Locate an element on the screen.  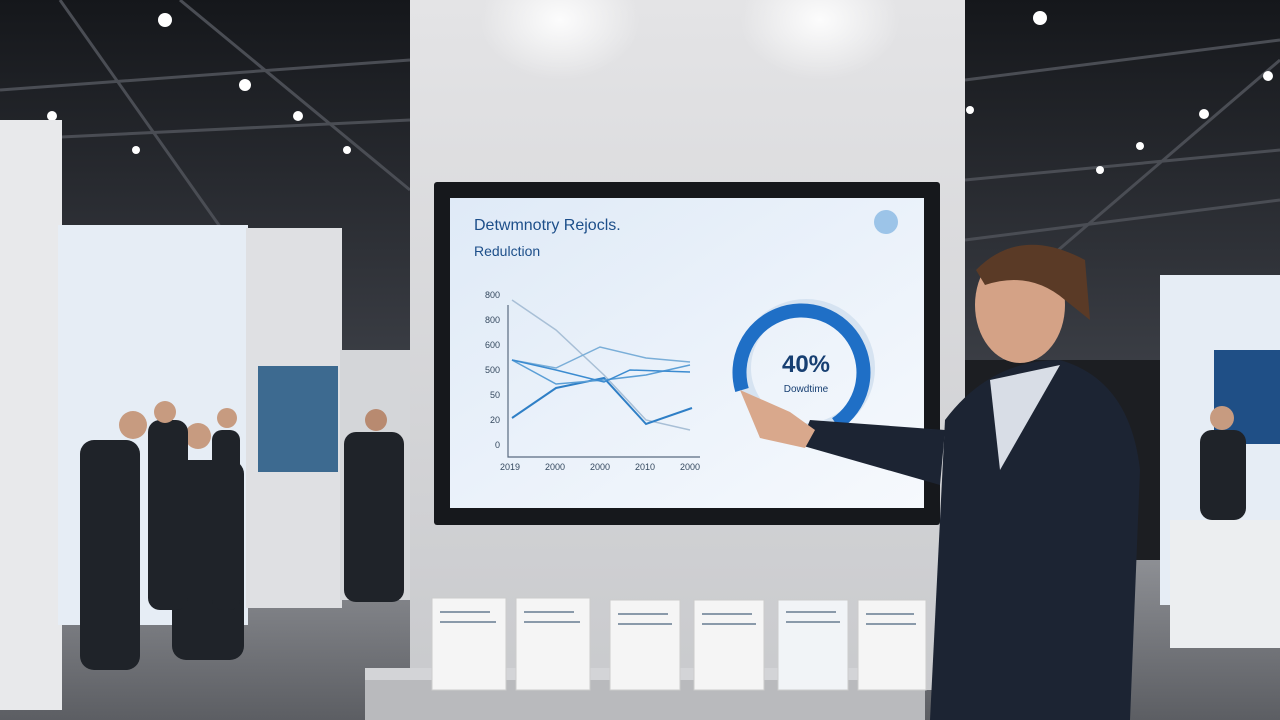
x-labels: 2019 2000 2000 2010 2000 is located at coordinates (600, 467).